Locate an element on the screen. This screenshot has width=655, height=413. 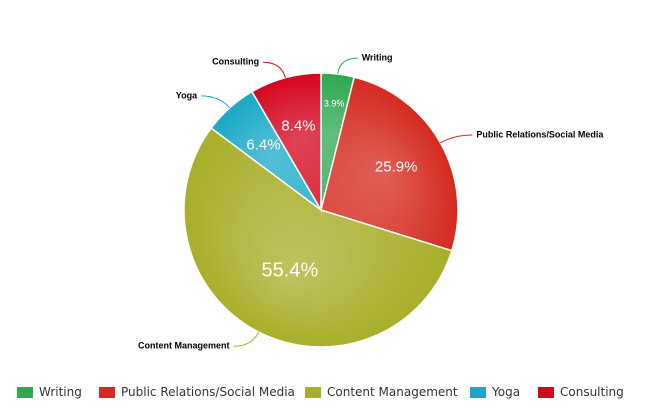
legend-label-public-relations: Public Relations/Social Media is located at coordinates (208, 392).